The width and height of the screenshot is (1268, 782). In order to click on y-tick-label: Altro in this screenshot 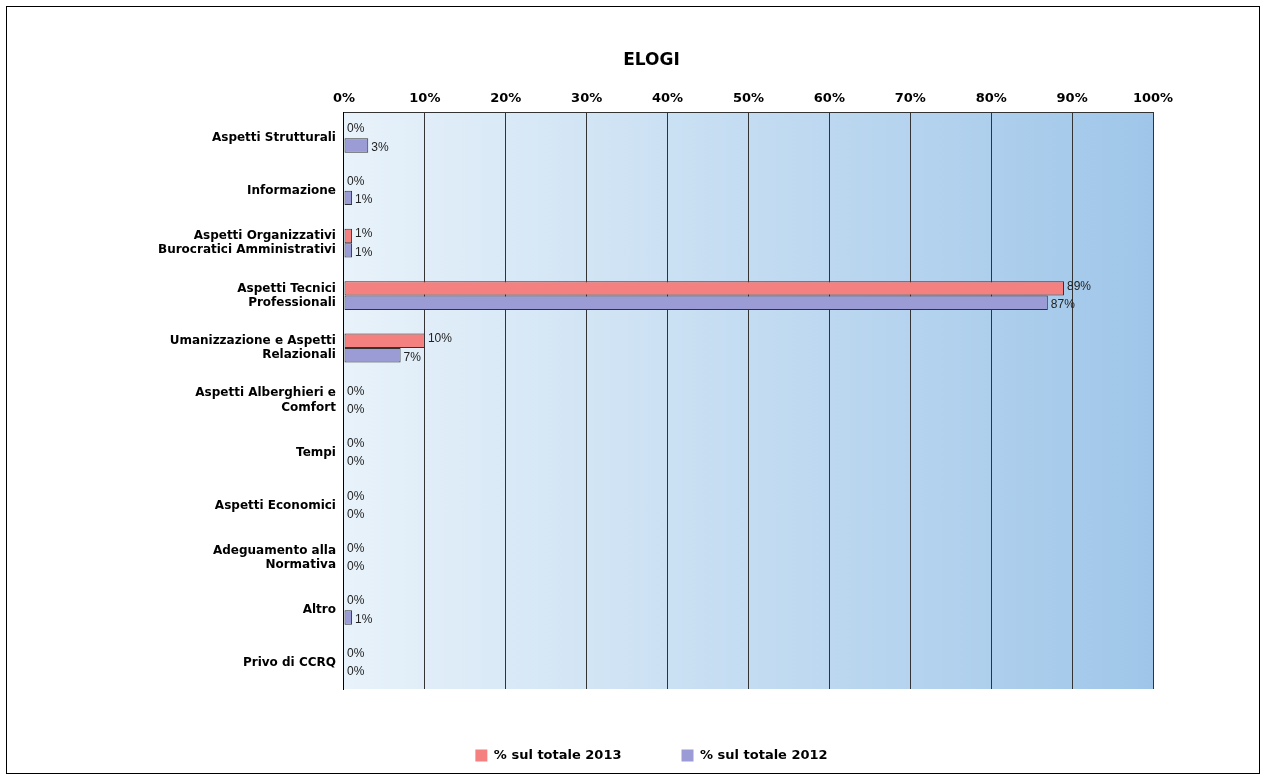, I will do `click(319, 609)`.